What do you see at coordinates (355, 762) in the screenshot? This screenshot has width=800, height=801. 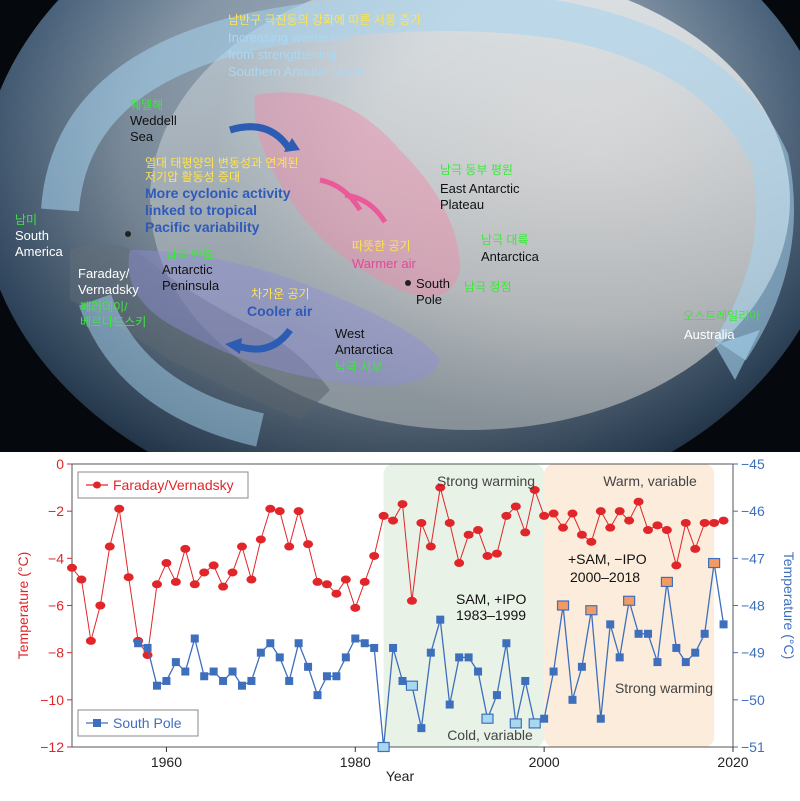 I see `x-tick-label: 1980` at bounding box center [355, 762].